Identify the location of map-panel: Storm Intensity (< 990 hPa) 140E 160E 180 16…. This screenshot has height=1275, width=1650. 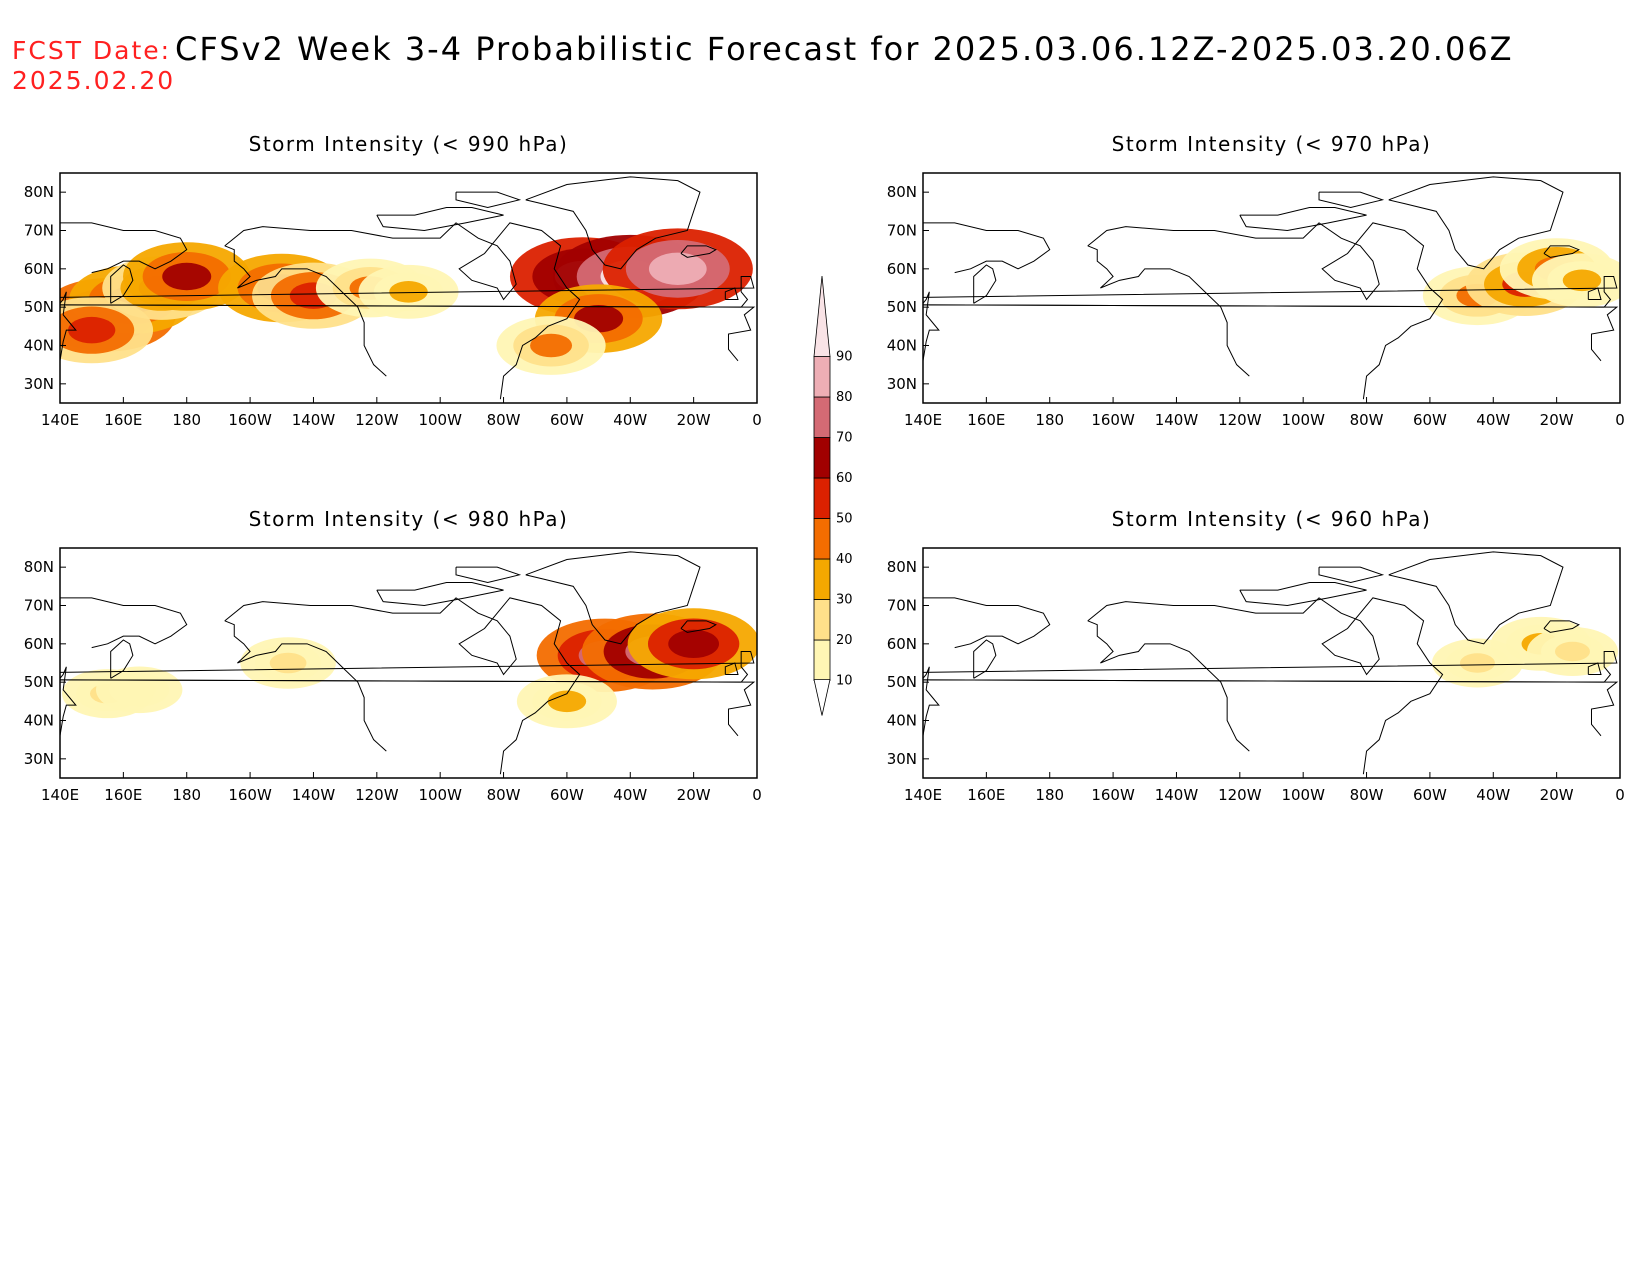
(393, 280).